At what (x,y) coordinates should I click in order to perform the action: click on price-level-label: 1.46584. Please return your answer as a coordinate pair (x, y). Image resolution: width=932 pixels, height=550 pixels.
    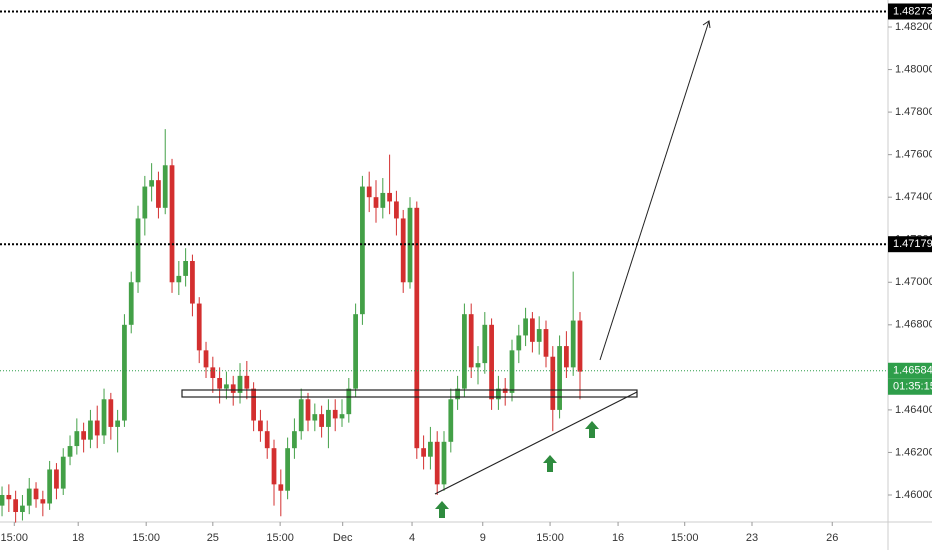
    Looking at the image, I should click on (912, 371).